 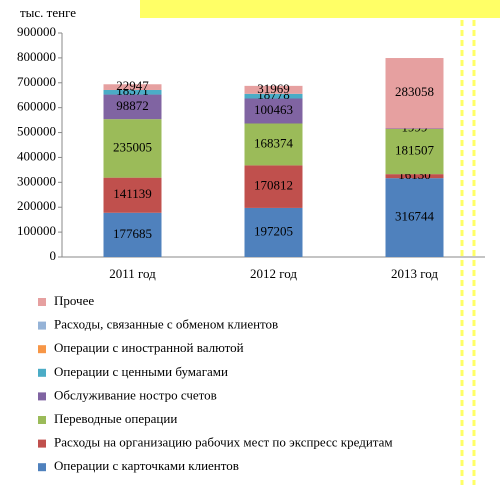 What do you see at coordinates (36, 131) in the screenshot?
I see `y-tick-label: 500000` at bounding box center [36, 131].